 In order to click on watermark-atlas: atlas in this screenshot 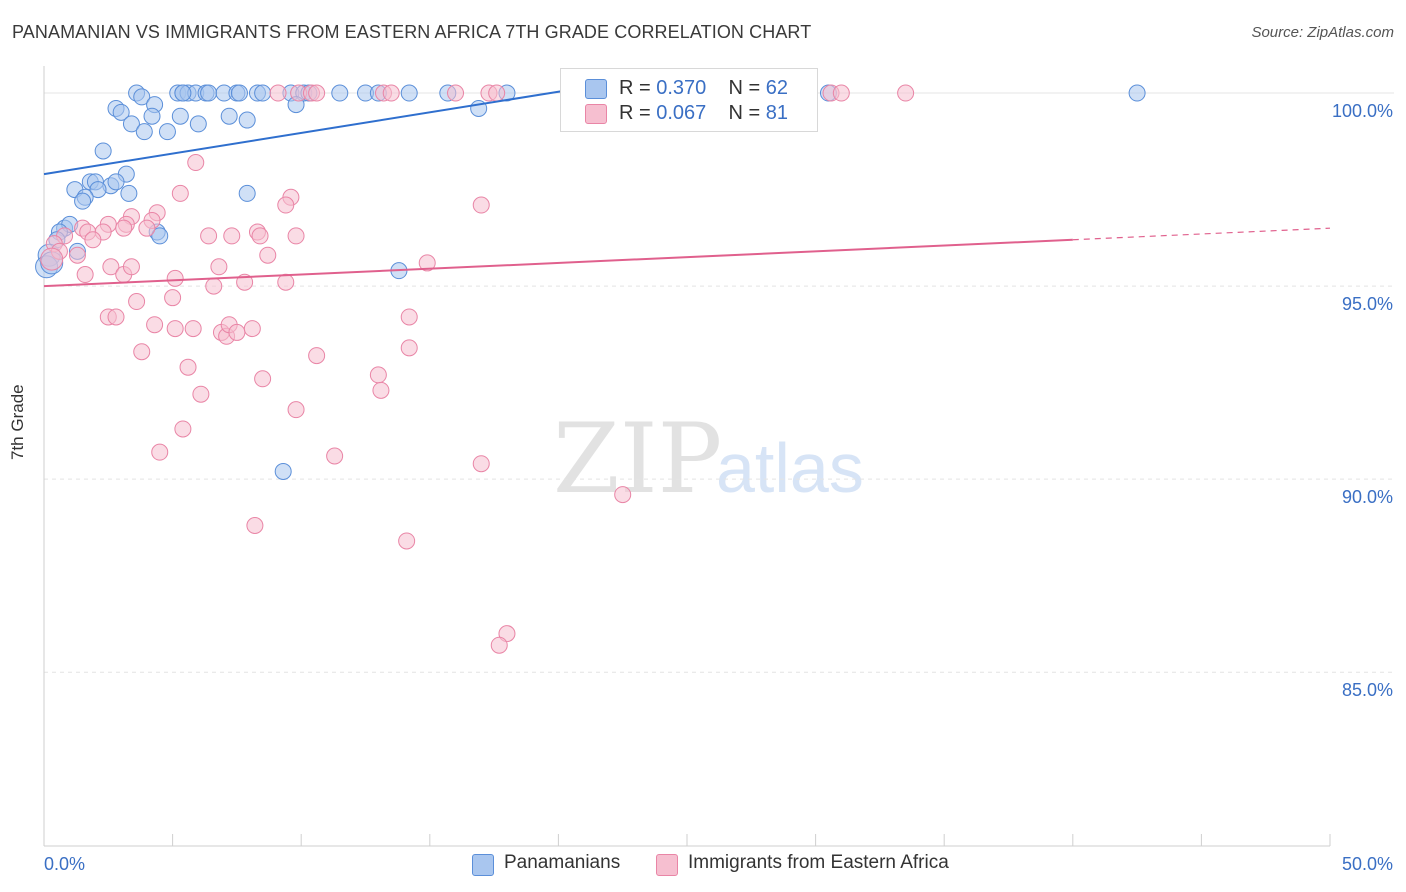, I will do `click(790, 468)`.